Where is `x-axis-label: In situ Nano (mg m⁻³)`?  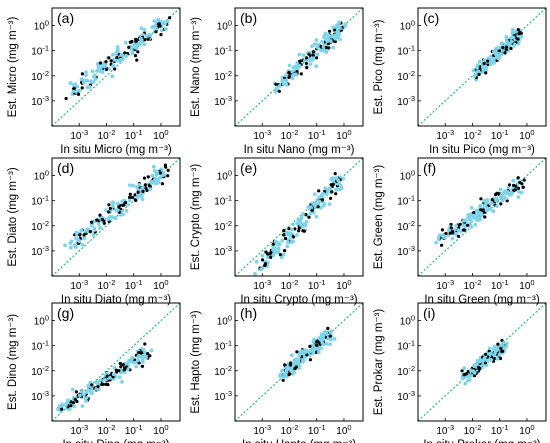 x-axis-label: In situ Nano (mg m⁻³) is located at coordinates (299, 150).